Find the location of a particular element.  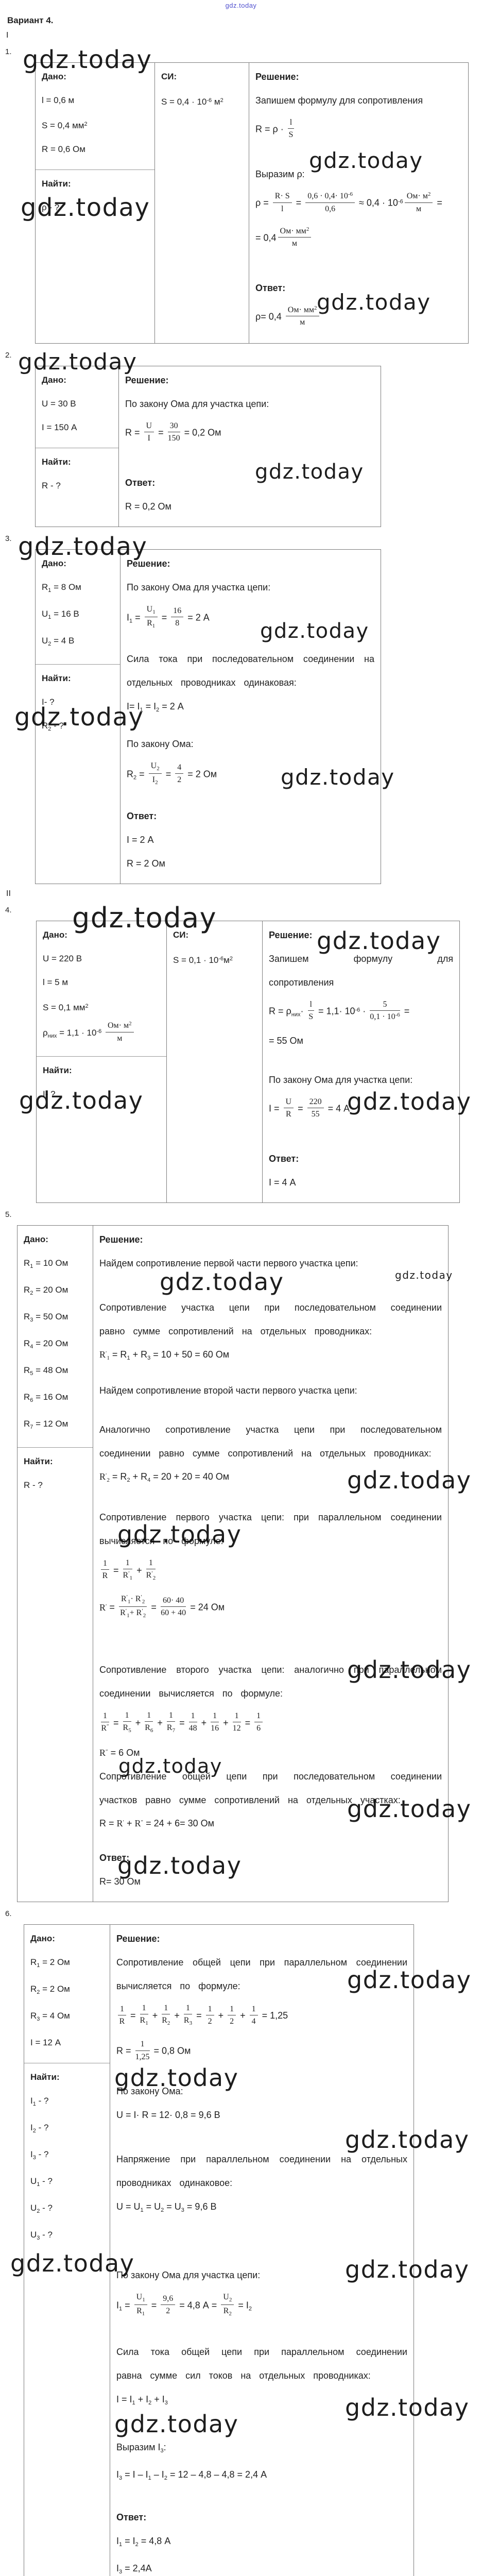

text-line: U = 30 В is located at coordinates (59, 403).